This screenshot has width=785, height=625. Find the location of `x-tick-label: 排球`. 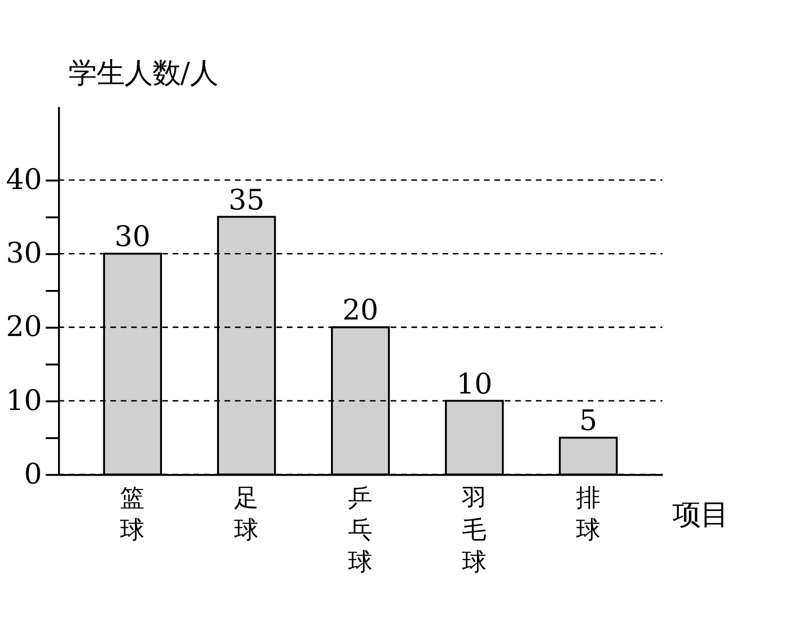

x-tick-label: 排球 is located at coordinates (588, 513).